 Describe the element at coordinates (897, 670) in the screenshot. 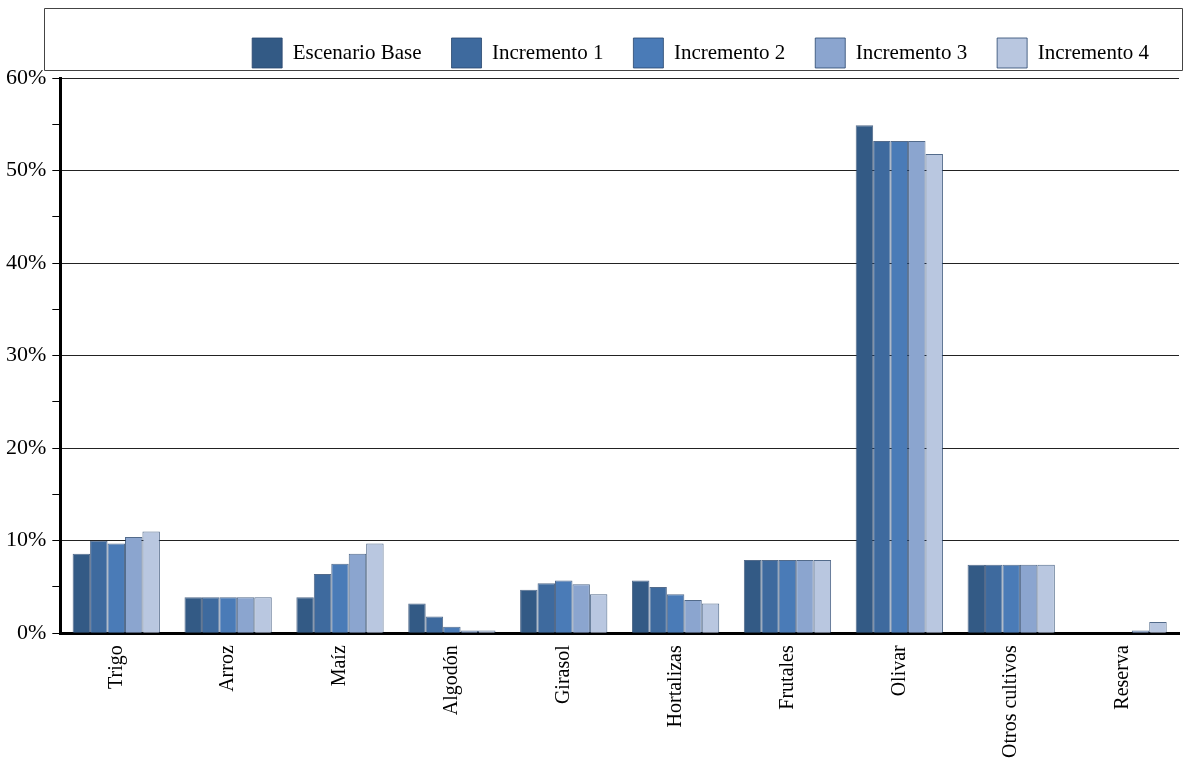

I see `x-tick-label: Olivar` at that location.